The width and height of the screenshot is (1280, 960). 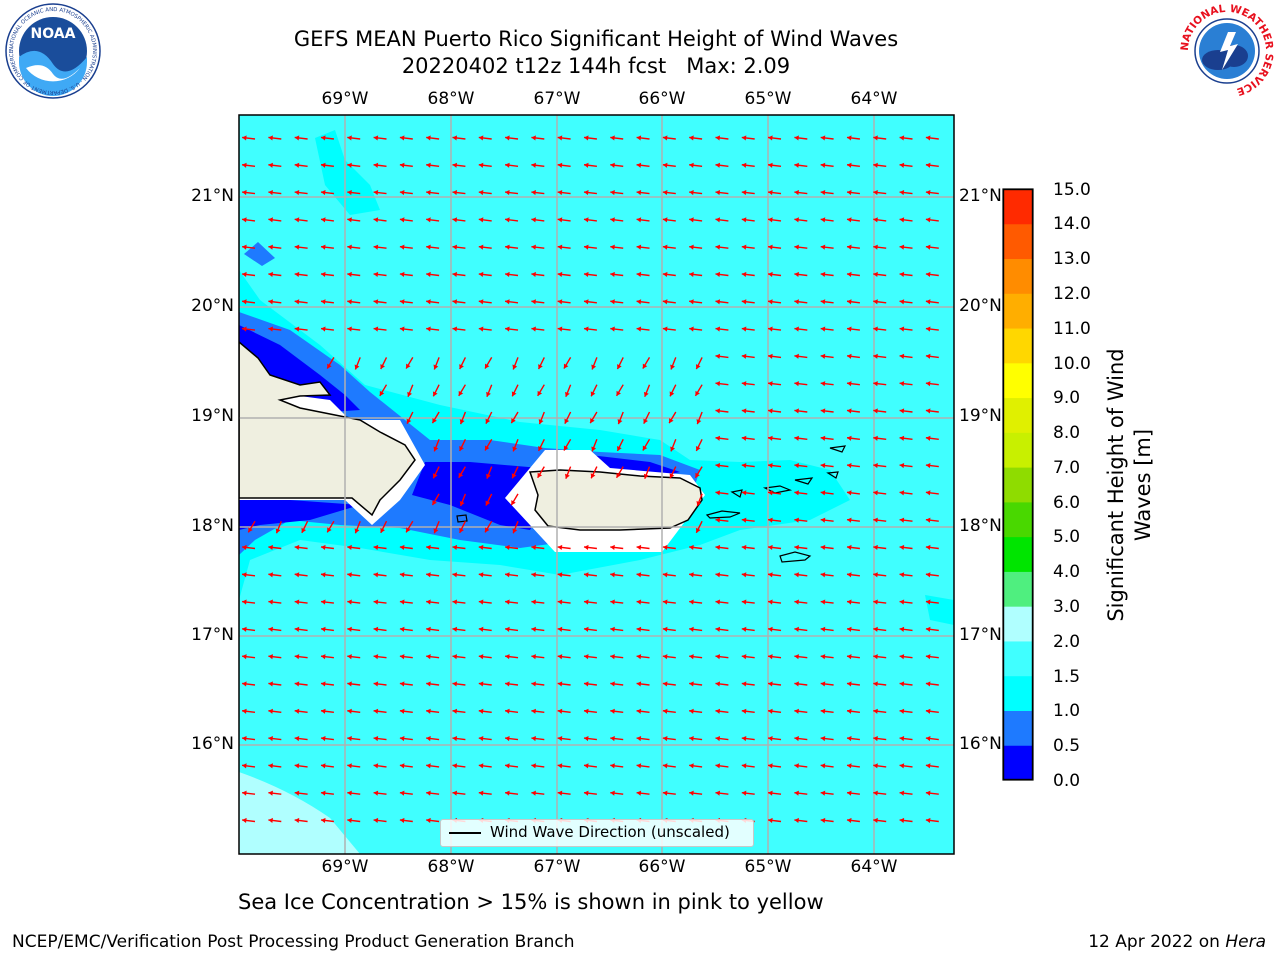 What do you see at coordinates (1227, 51) in the screenshot?
I see `nws-logo: NATIONAL WEATHER SERVICE` at bounding box center [1227, 51].